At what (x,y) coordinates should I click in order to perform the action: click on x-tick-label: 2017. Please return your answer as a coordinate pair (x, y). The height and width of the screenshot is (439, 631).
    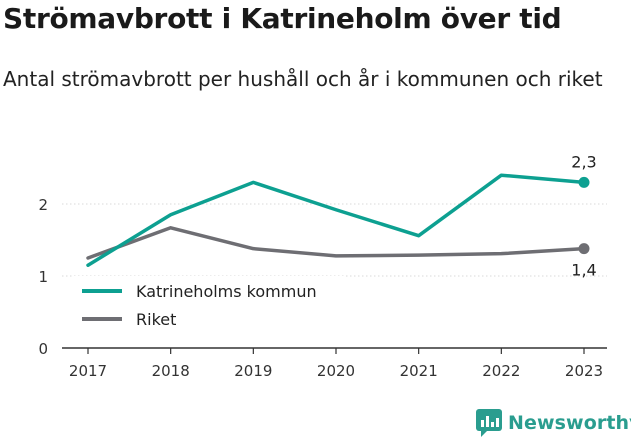
    Looking at the image, I should click on (88, 371).